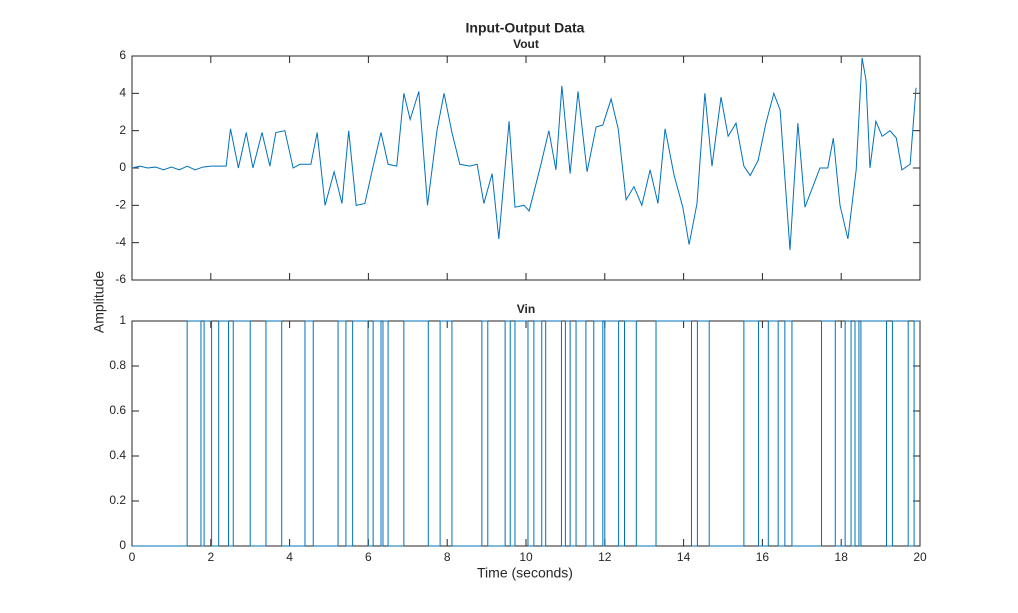 The height and width of the screenshot is (613, 1018). What do you see at coordinates (122, 320) in the screenshot?
I see `y-tick-label: 1` at bounding box center [122, 320].